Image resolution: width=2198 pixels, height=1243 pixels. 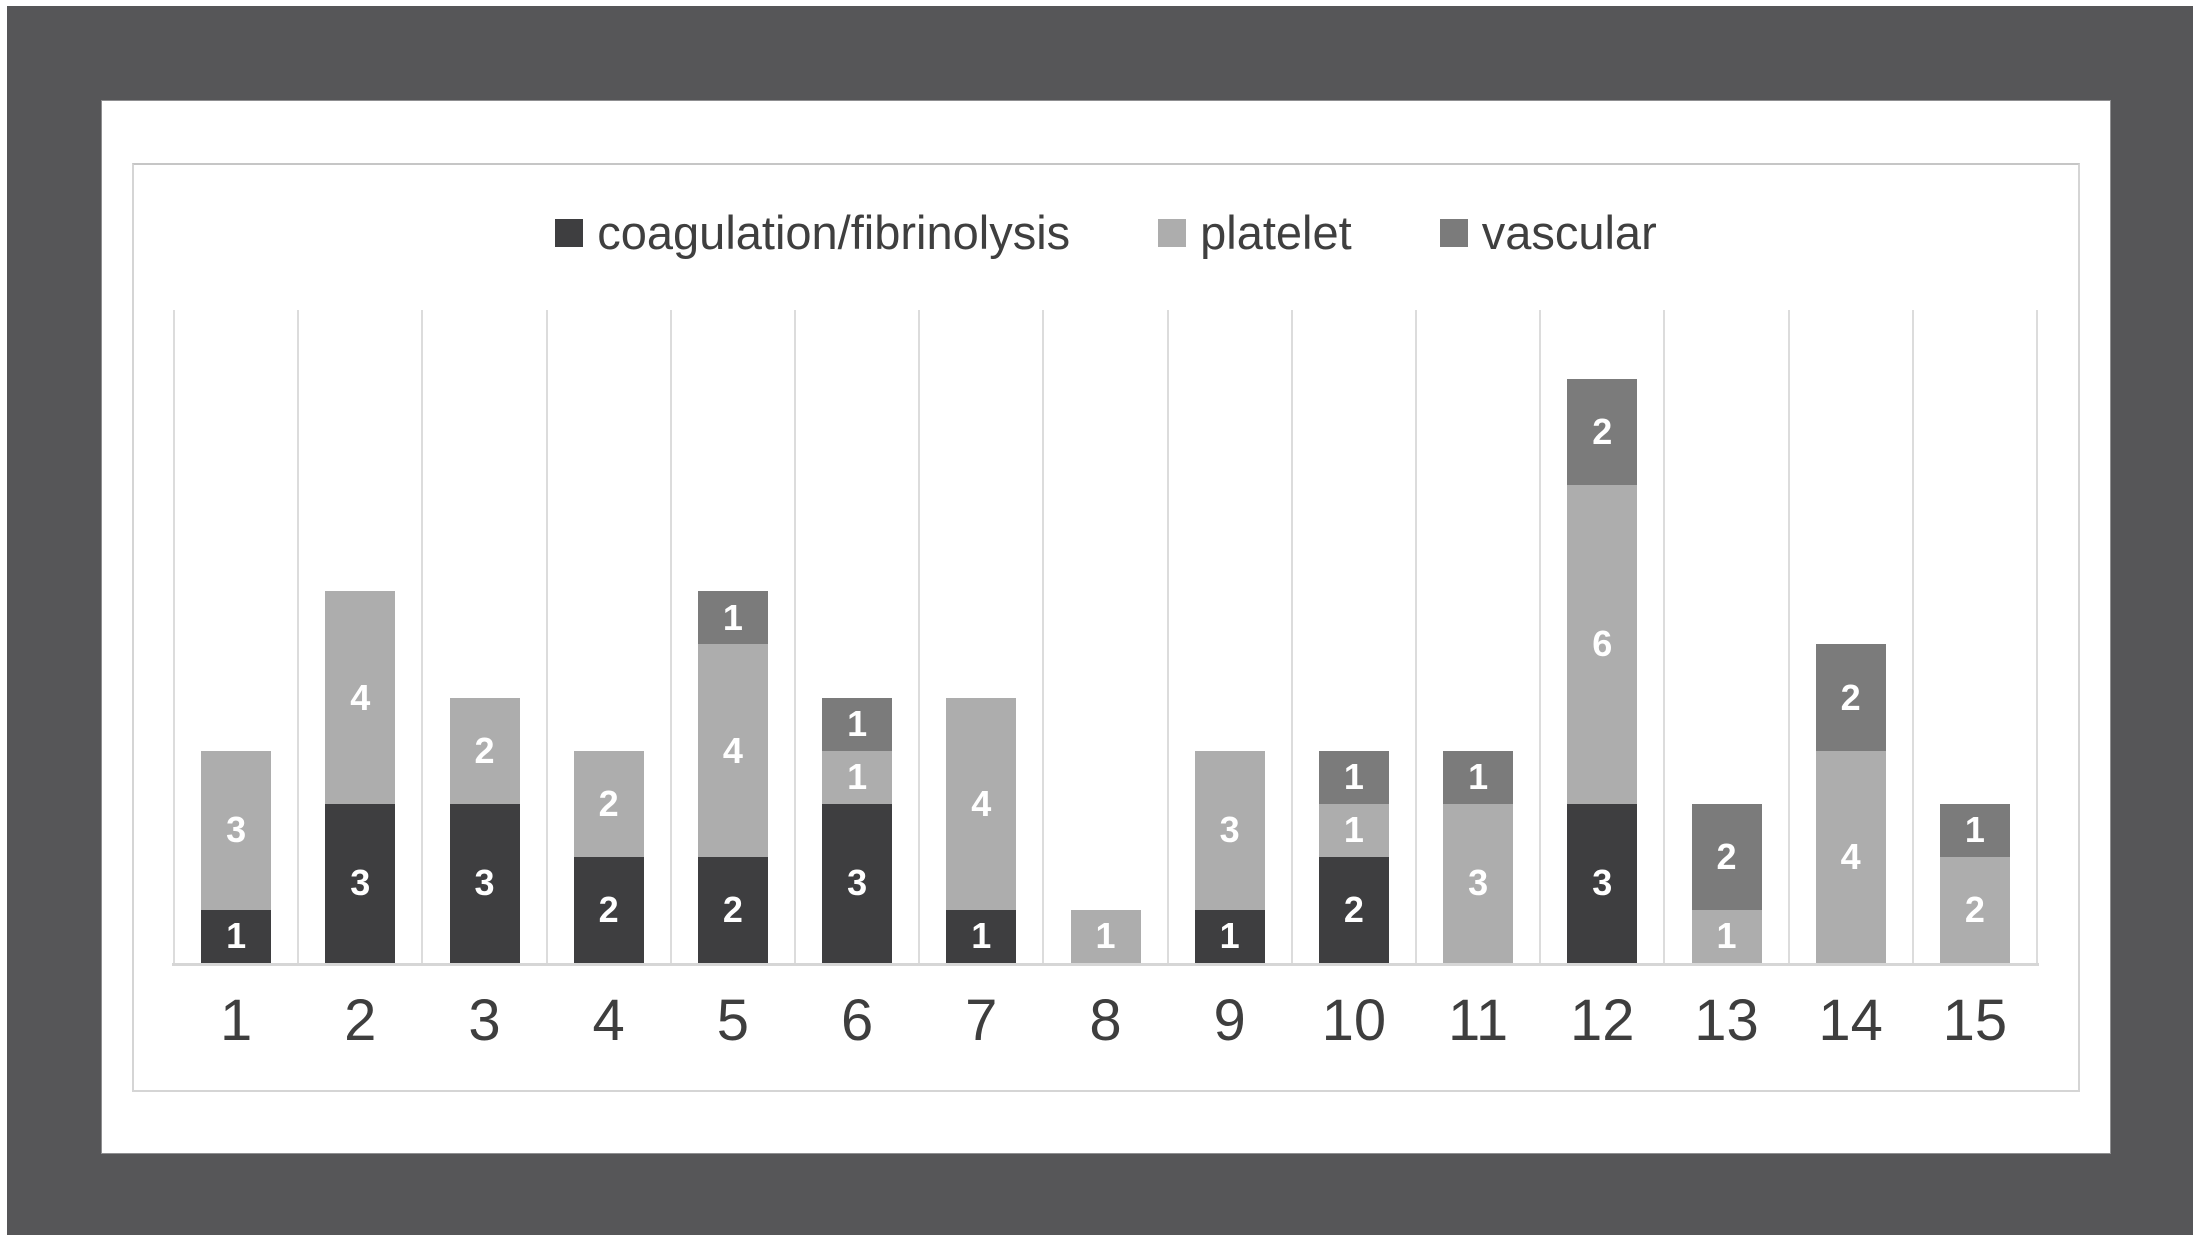 I want to click on x-tick-label: 8, so click(x=1105, y=1020).